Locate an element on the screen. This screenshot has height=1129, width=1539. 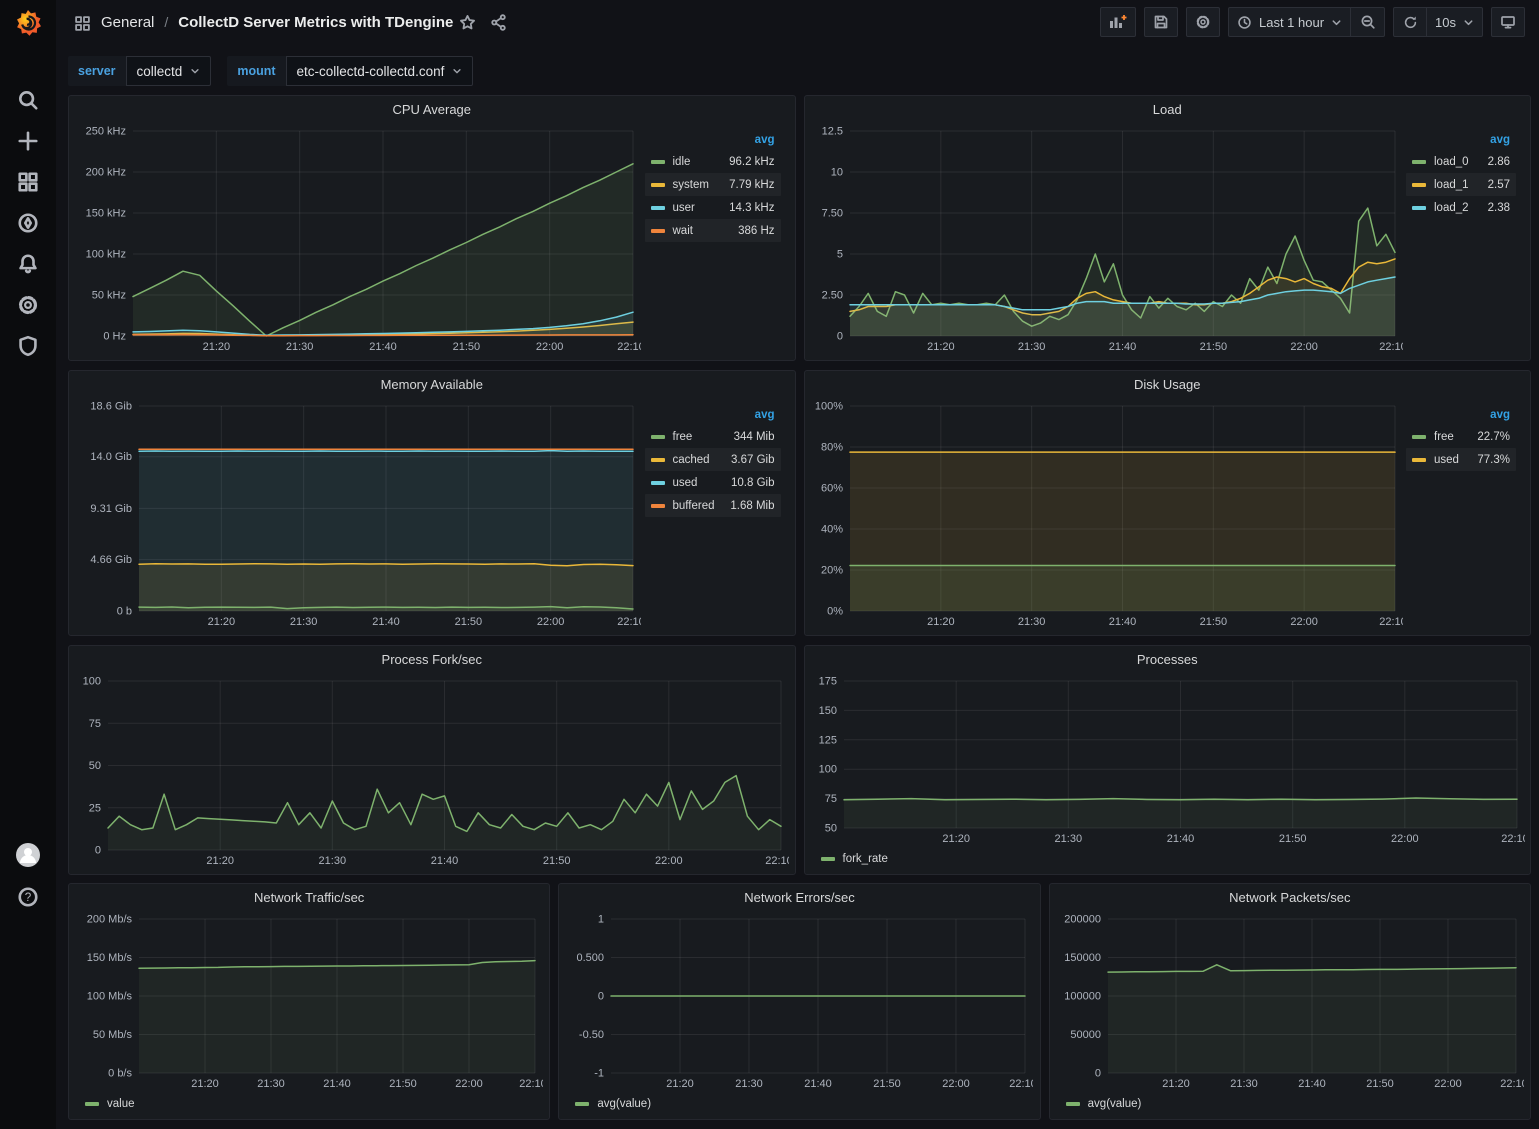
grafana-logo is located at coordinates (28, 23).